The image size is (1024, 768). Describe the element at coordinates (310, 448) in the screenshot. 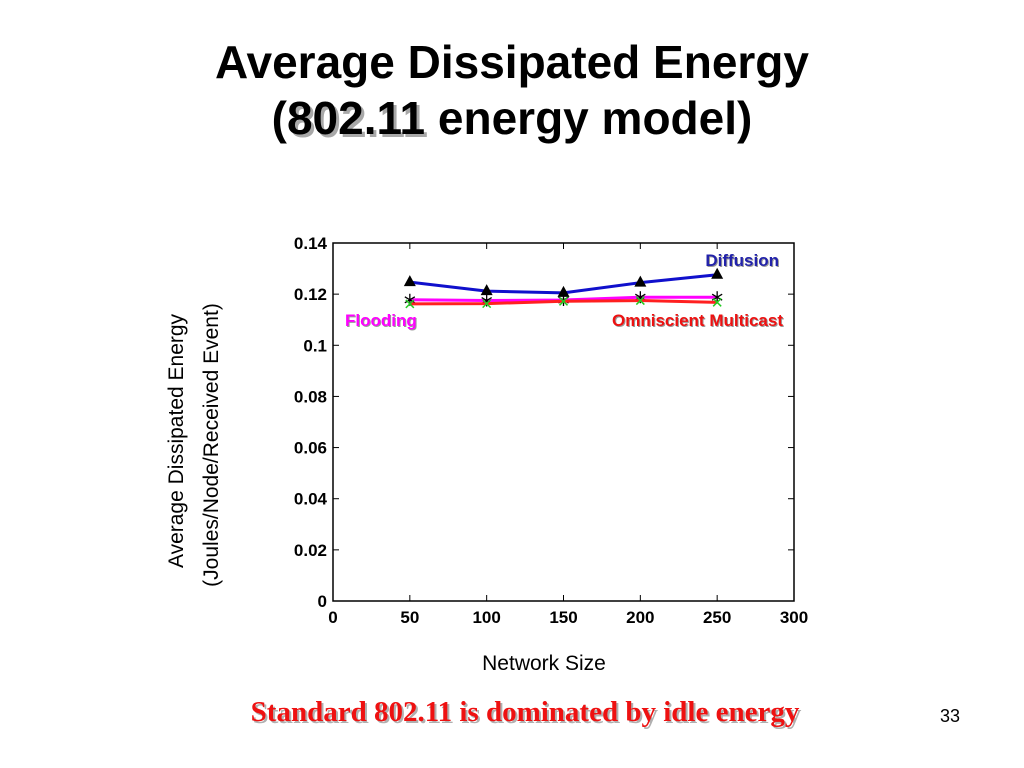

I see `y-tick-label: 0.06` at that location.